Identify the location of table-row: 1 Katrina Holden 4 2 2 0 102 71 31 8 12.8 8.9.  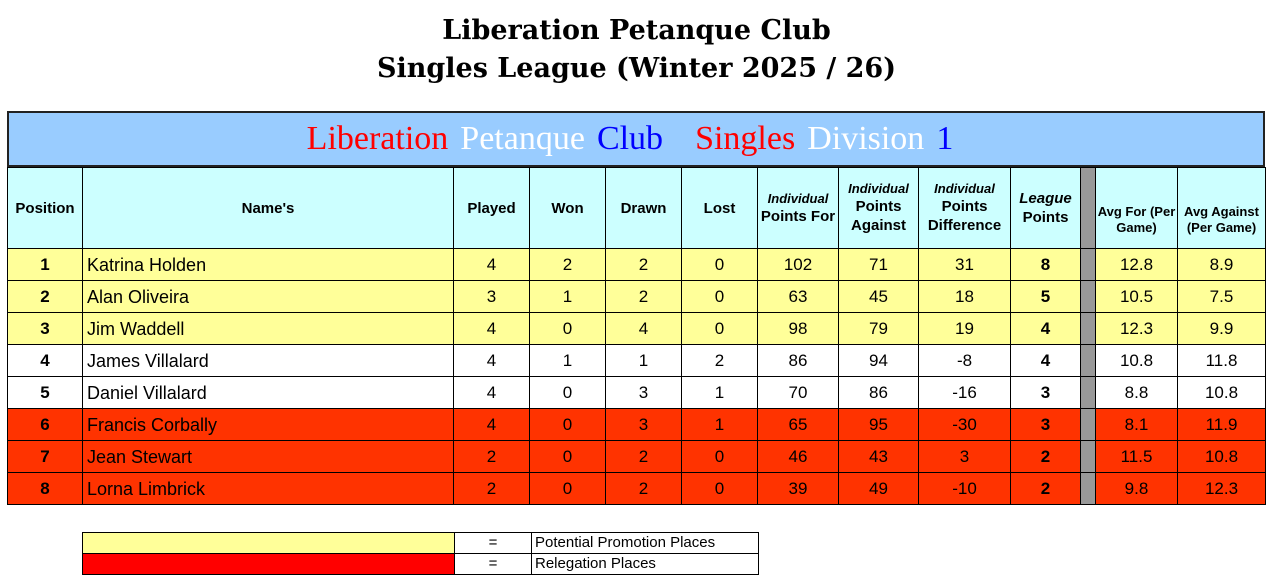
(636, 264).